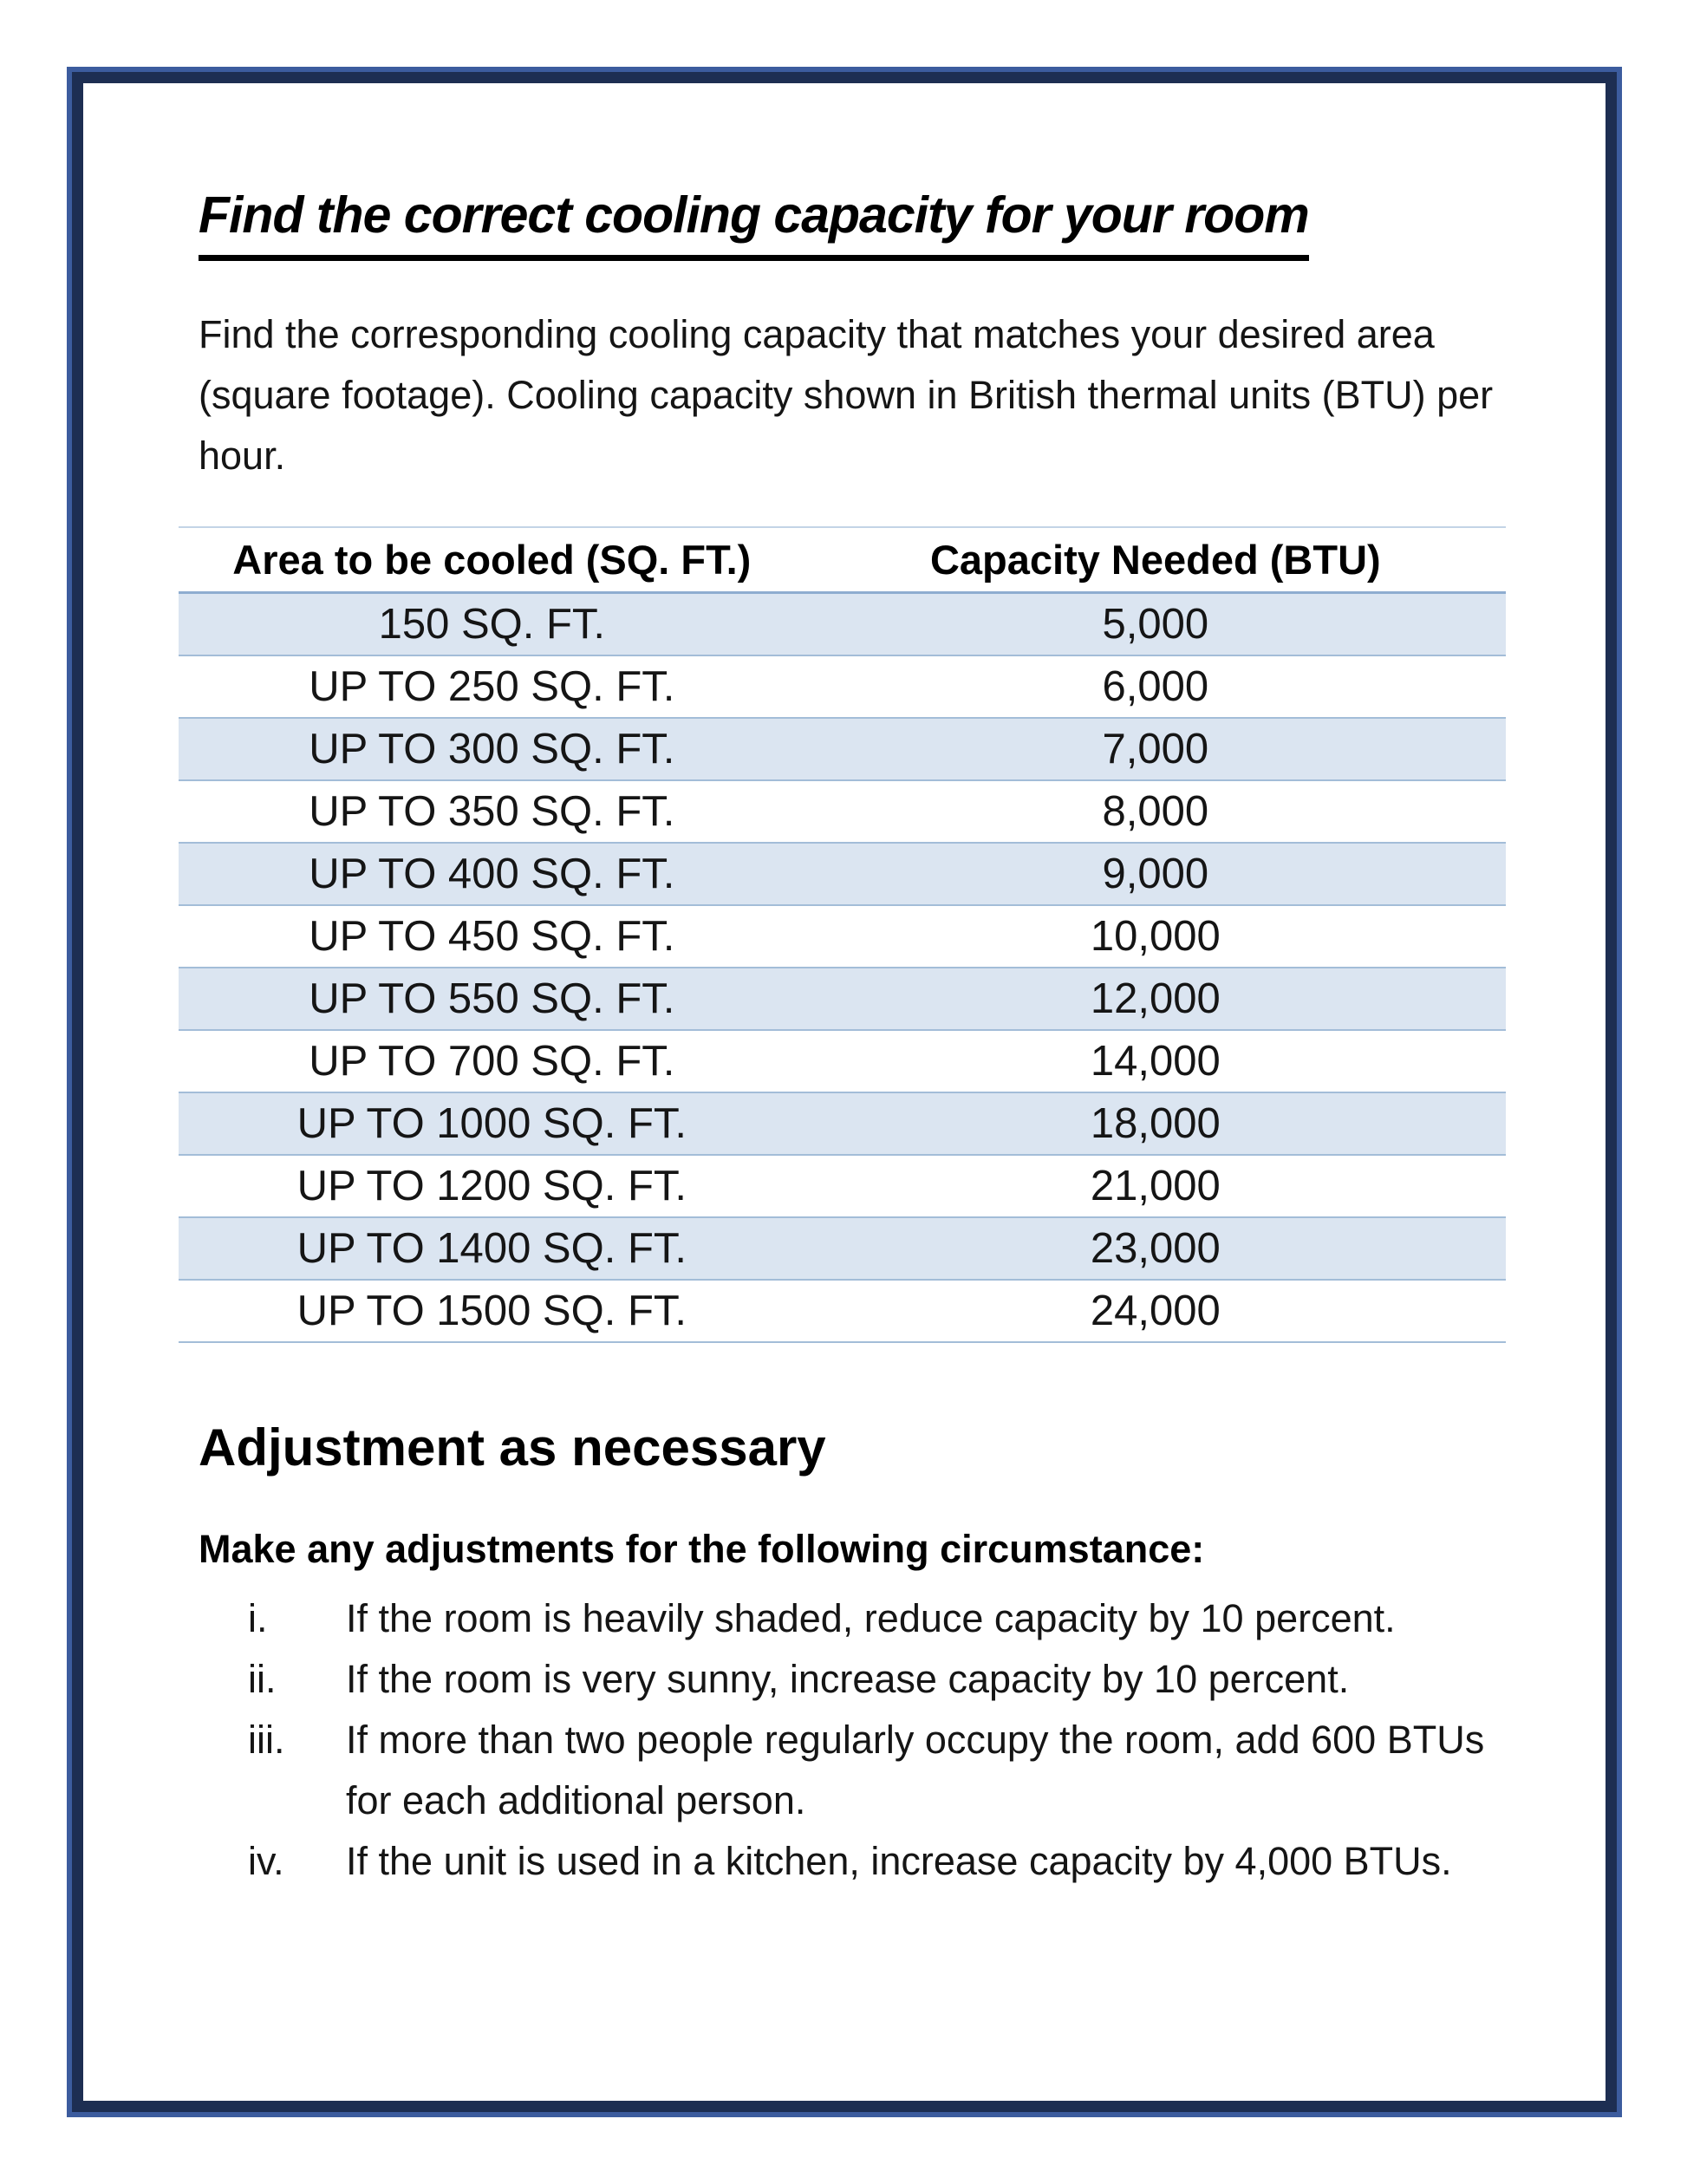 The image size is (1687, 2184). What do you see at coordinates (842, 1123) in the screenshot?
I see `table-row: UP TO 1000 SQ. FT. 18,000` at bounding box center [842, 1123].